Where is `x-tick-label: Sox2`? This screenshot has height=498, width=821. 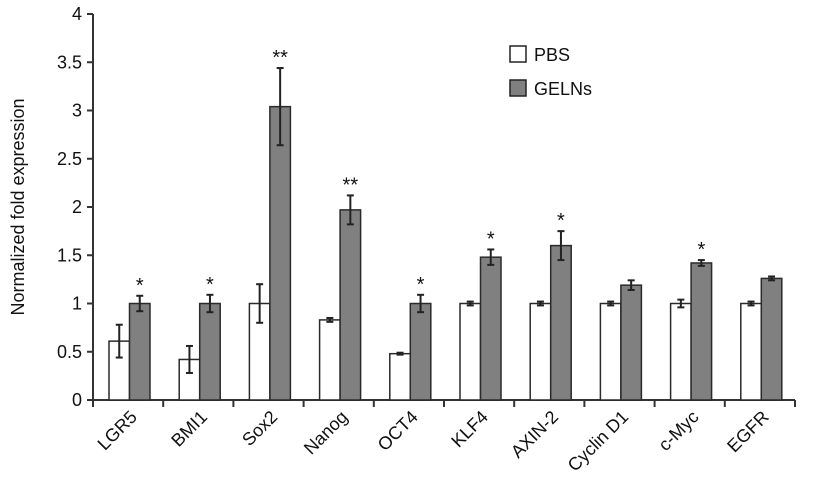 x-tick-label: Sox2 is located at coordinates (259, 428).